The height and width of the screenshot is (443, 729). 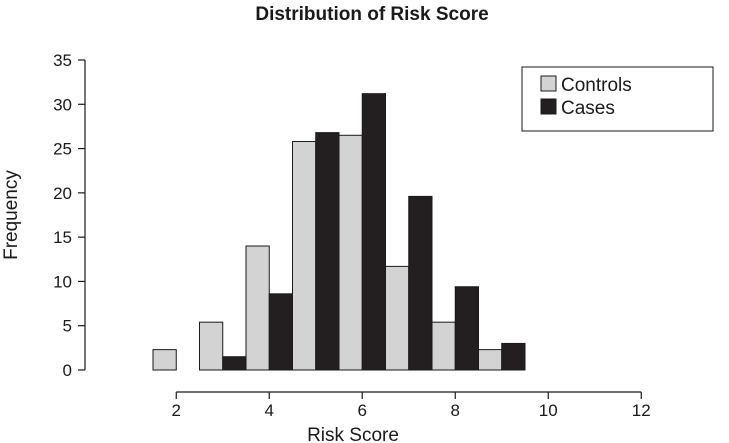 What do you see at coordinates (548, 83) in the screenshot?
I see `legend-swatch-controls` at bounding box center [548, 83].